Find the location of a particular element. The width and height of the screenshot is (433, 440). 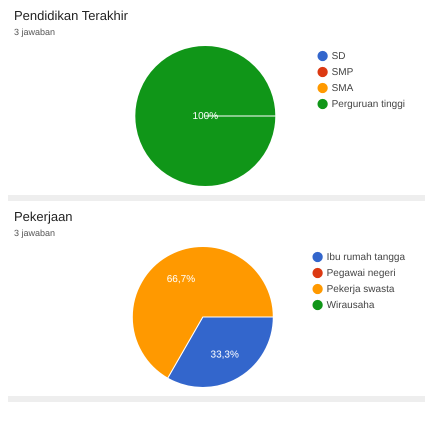

legend-label: SMP is located at coordinates (343, 72).